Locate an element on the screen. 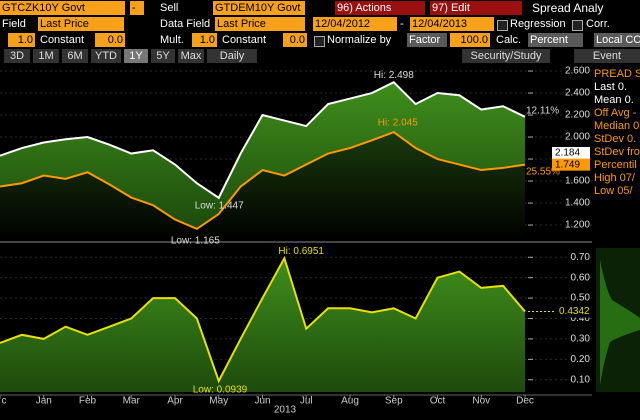 The height and width of the screenshot is (420, 640). date-input: 12/04/2012 is located at coordinates (355, 24).